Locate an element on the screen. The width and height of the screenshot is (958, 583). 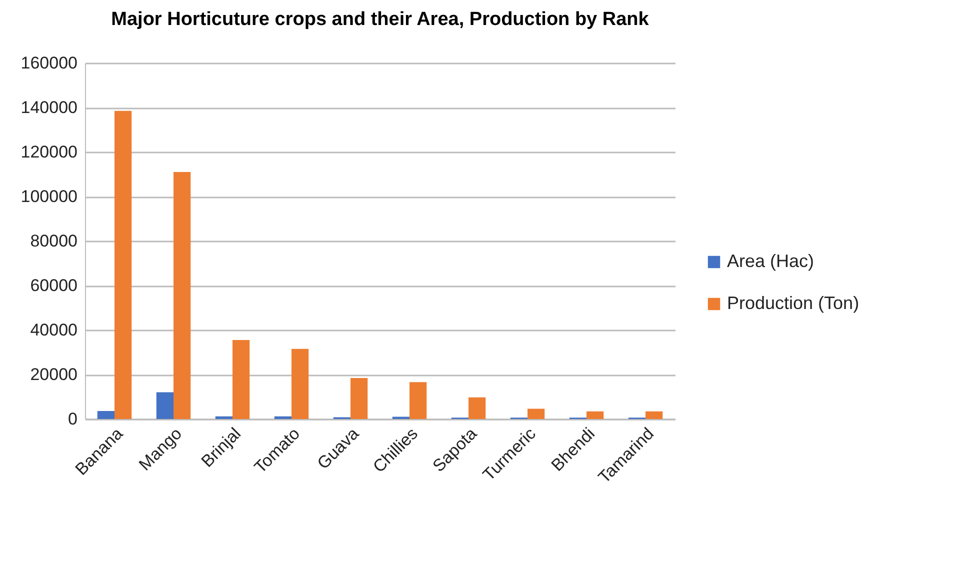
y-tick-label: 100000 is located at coordinates (49, 196).